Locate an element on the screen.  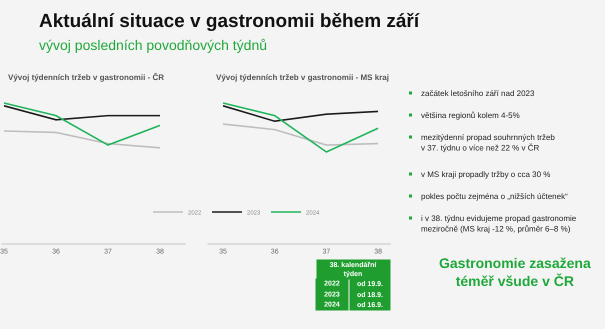
text: Gastronomie zasažena téměř všude v ČR is located at coordinates (515, 272).